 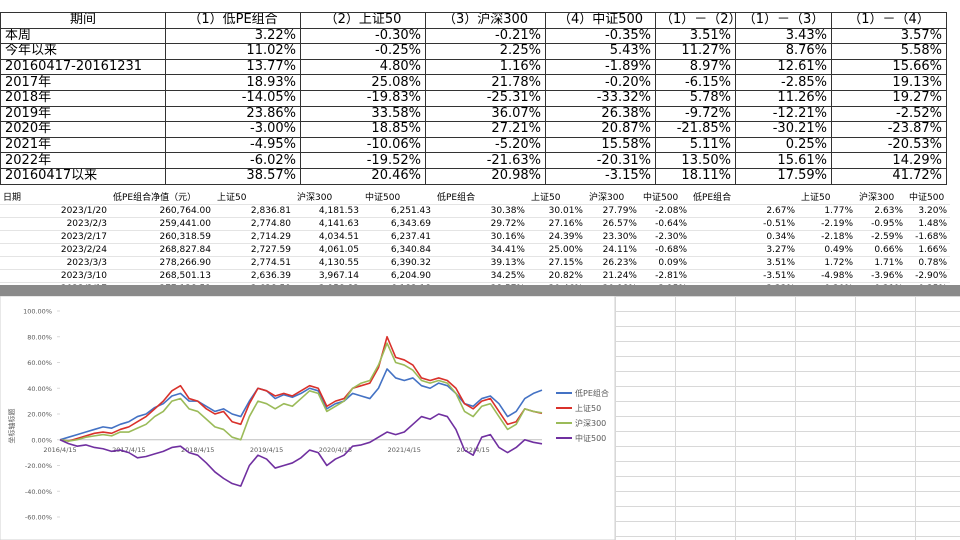 I want to click on cell: 20160417以来, so click(x=83, y=176).